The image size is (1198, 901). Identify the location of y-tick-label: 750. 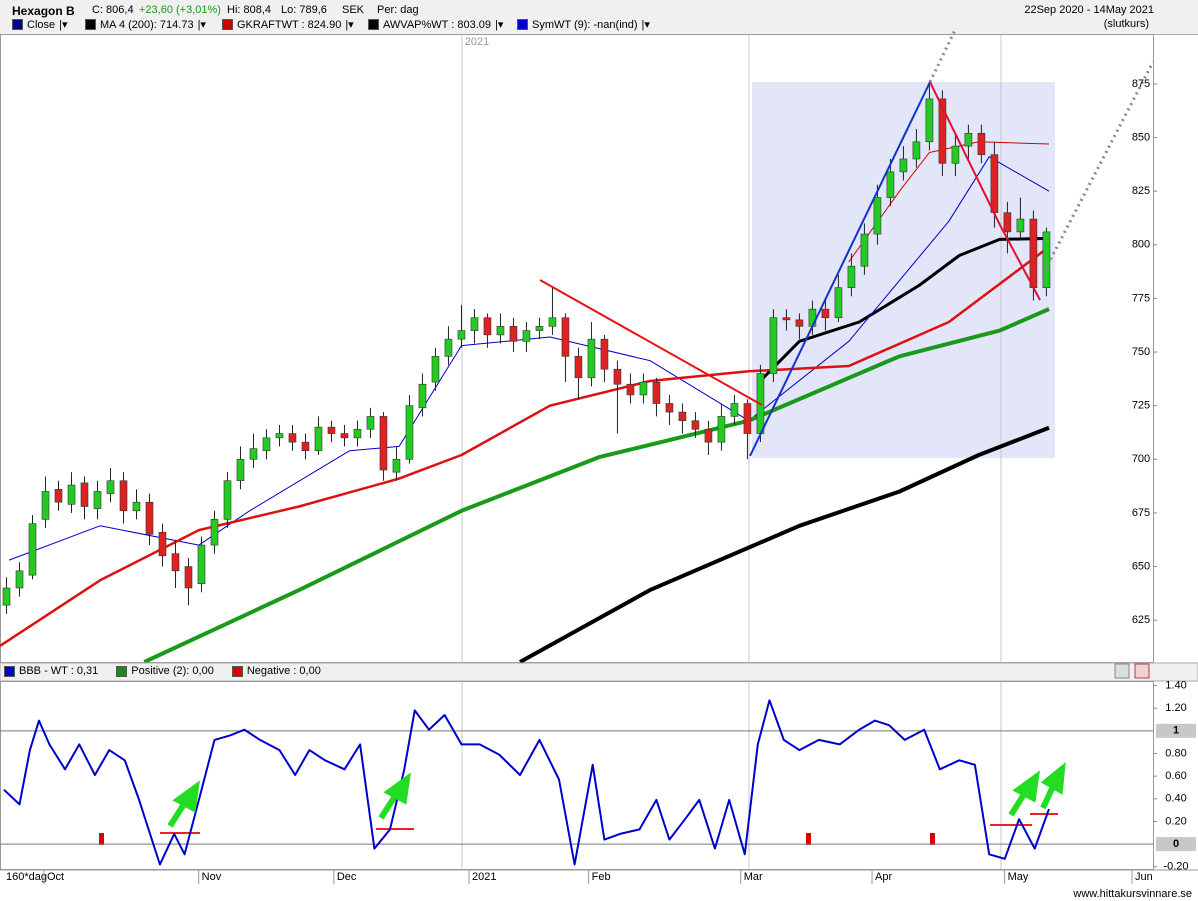
(1141, 352).